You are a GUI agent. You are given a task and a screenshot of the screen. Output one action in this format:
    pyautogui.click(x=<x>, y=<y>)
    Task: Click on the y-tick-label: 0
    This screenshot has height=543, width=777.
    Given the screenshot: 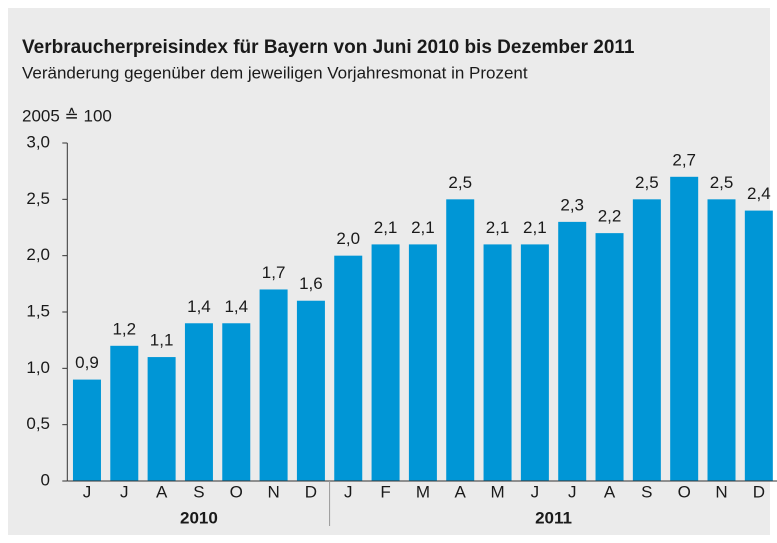 What is the action you would take?
    pyautogui.click(x=45, y=479)
    